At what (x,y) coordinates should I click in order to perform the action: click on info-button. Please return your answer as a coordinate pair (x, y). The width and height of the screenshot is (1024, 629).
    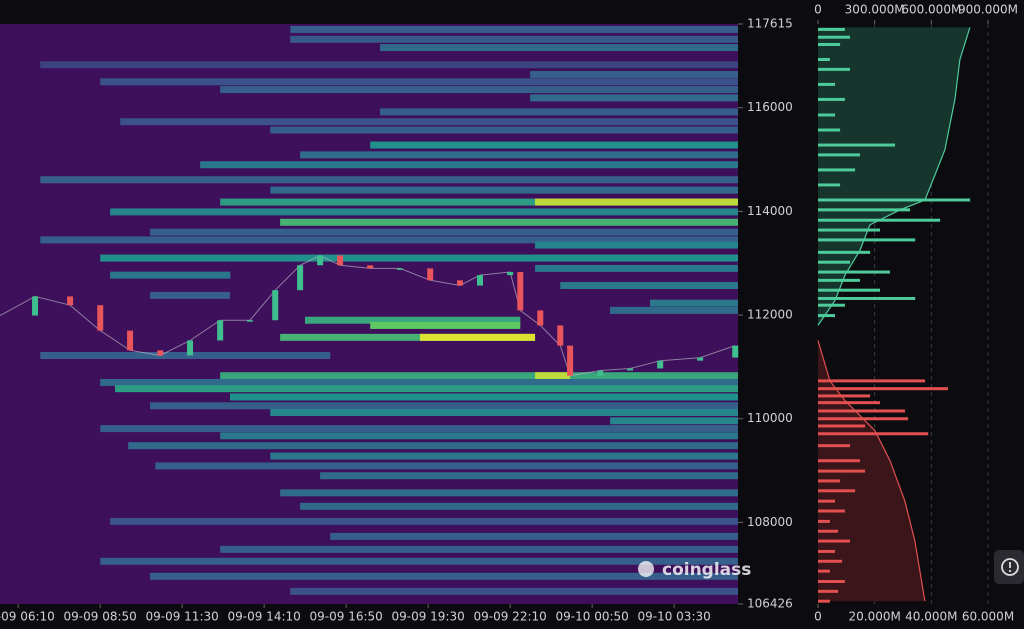
    Looking at the image, I should click on (1009, 567).